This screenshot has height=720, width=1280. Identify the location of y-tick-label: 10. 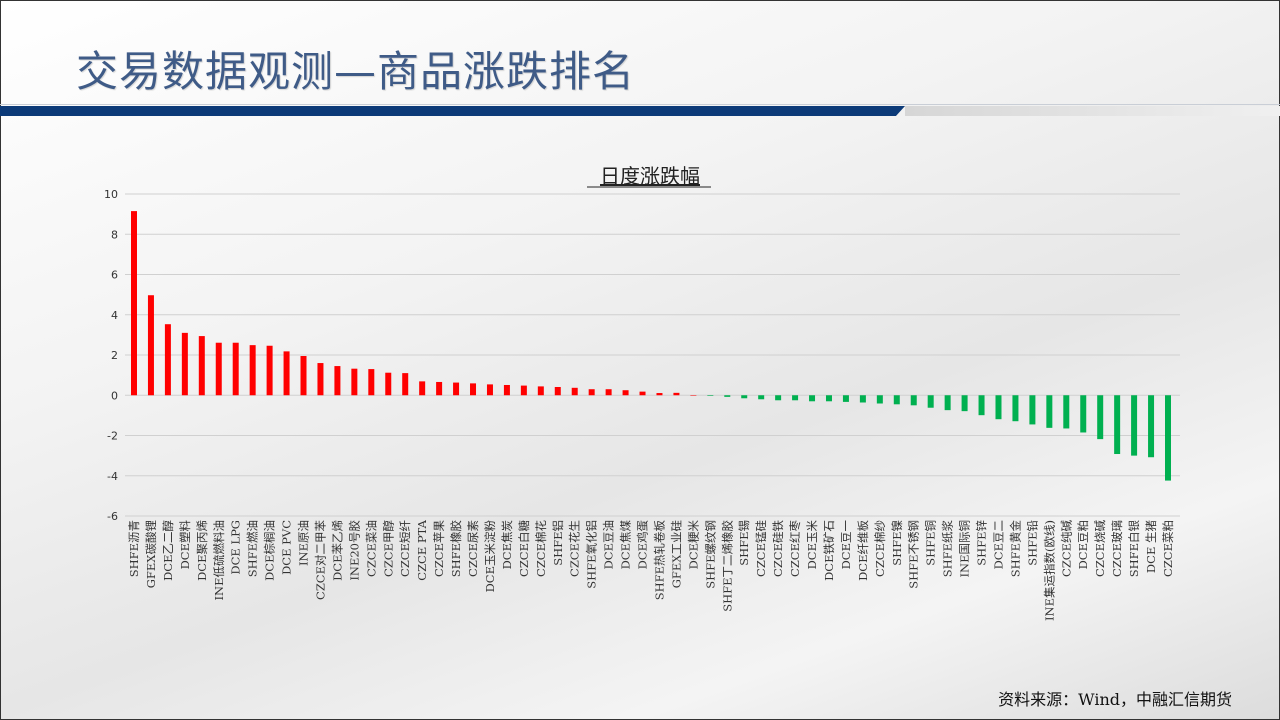
(111, 194).